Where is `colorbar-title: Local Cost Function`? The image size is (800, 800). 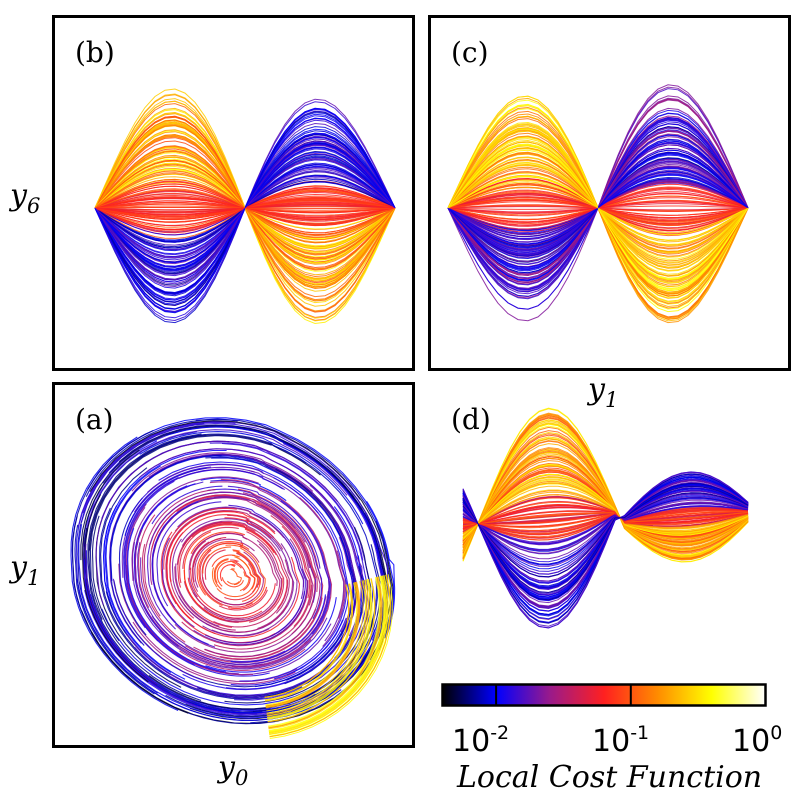 colorbar-title: Local Cost Function is located at coordinates (610, 777).